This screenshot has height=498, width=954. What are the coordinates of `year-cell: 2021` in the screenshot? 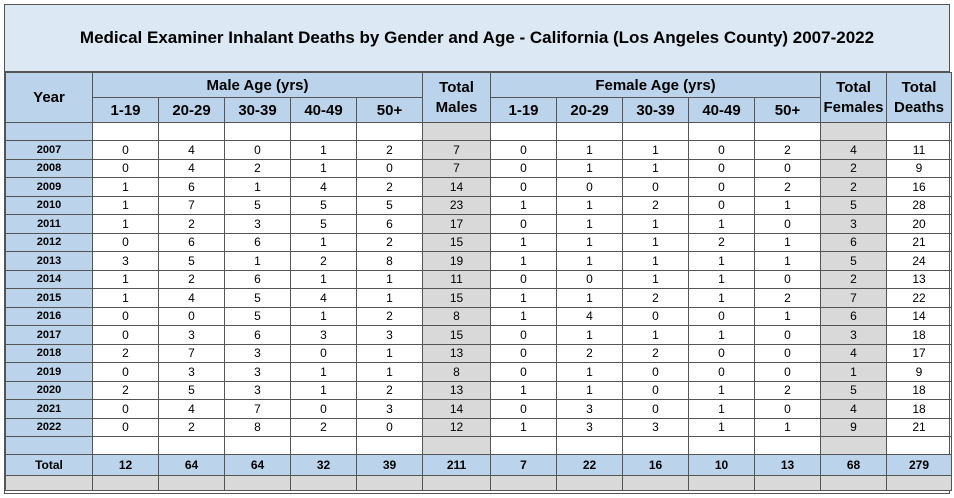 It's located at (49, 409).